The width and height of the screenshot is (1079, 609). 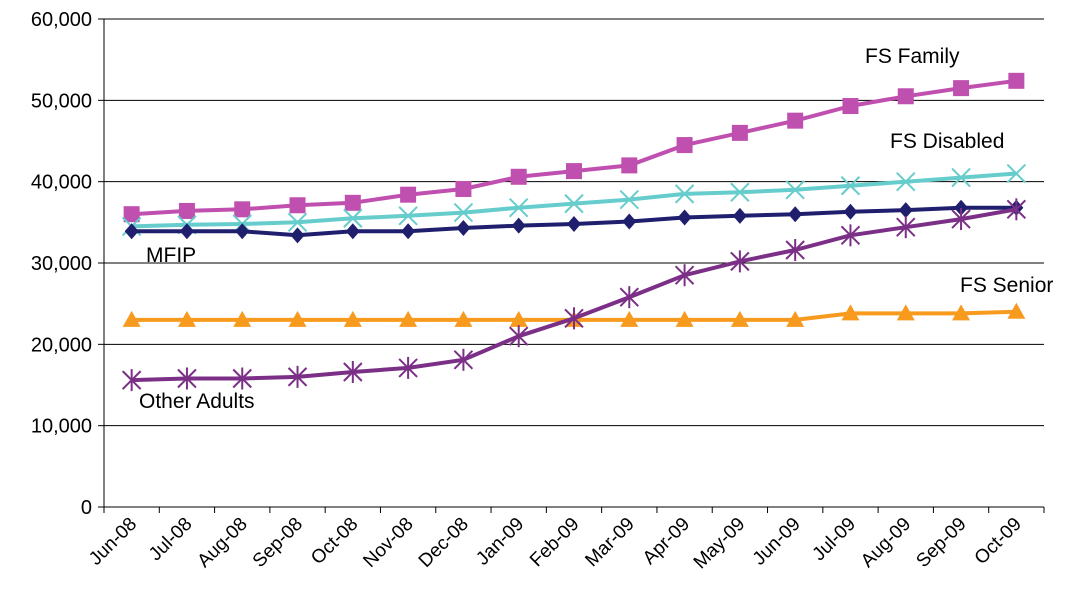 I want to click on y-tick-label: 30,000, so click(x=61, y=264).